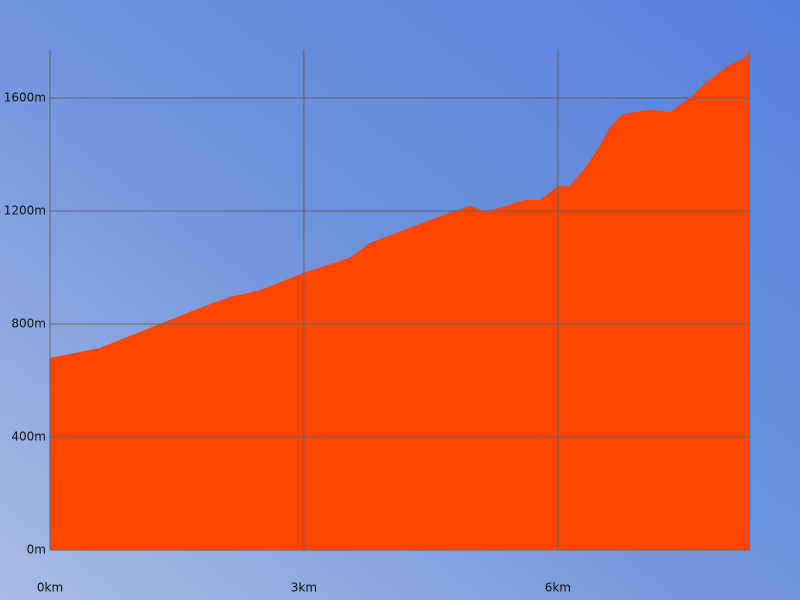 The image size is (800, 600). I want to click on y-tick-label: 1600m, so click(25, 98).